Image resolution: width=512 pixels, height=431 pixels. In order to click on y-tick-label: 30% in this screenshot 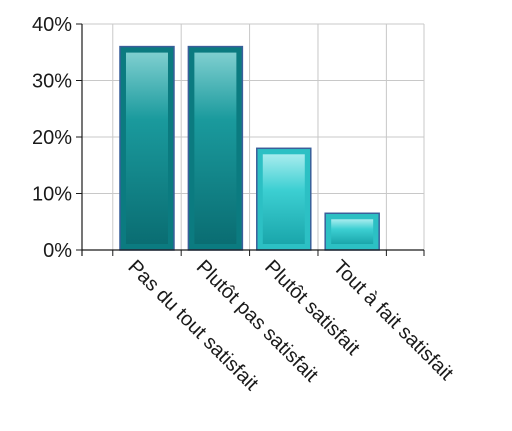, I will do `click(52, 82)`.